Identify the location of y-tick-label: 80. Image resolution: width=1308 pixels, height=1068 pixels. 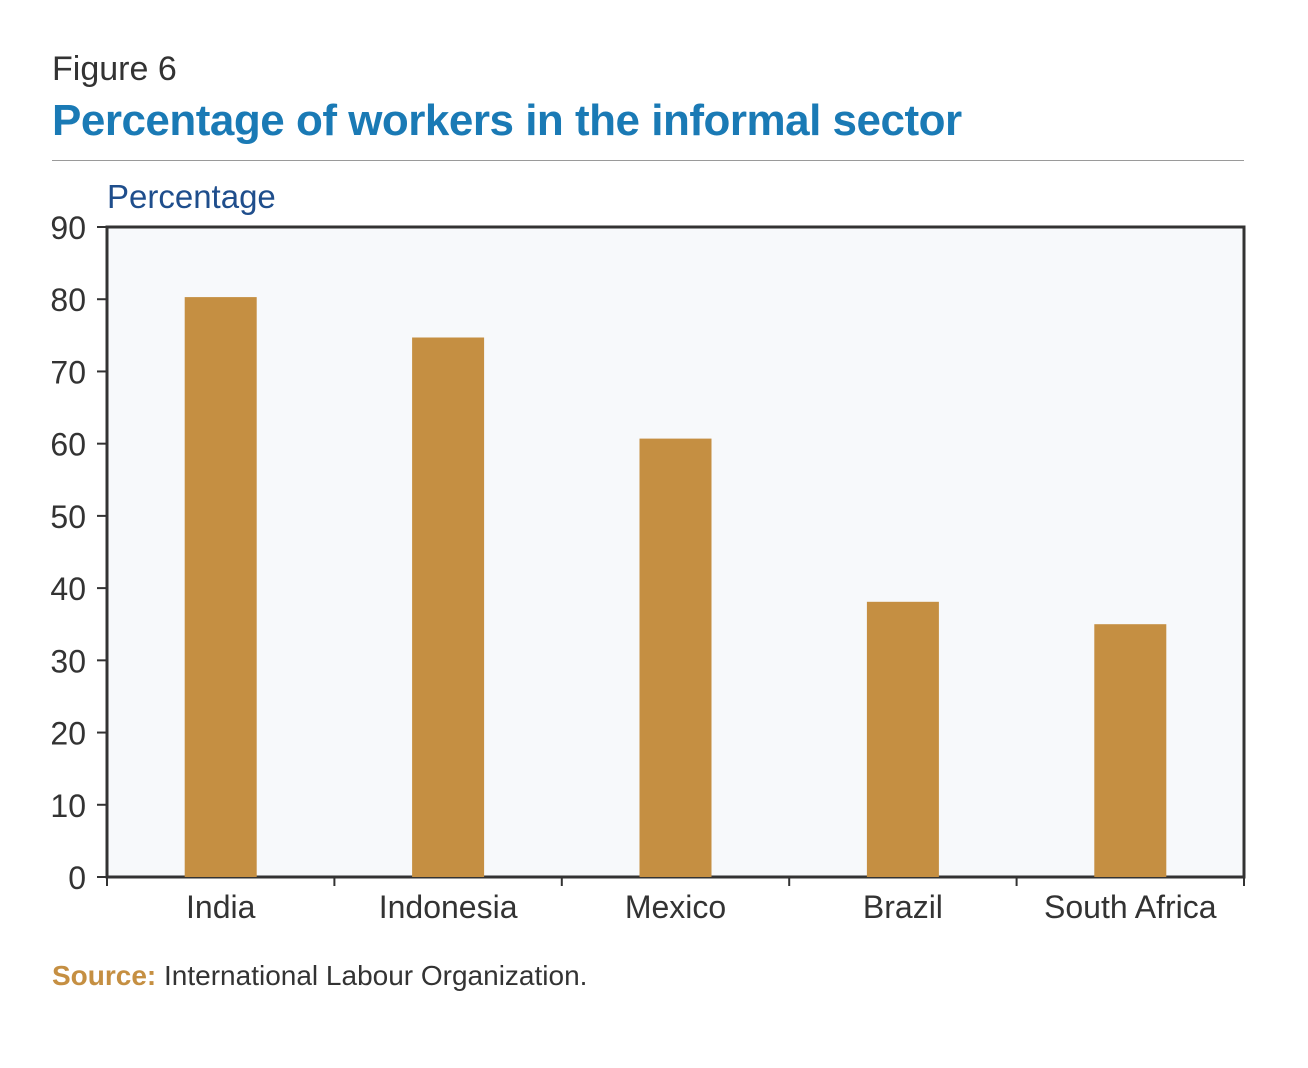
(68, 300).